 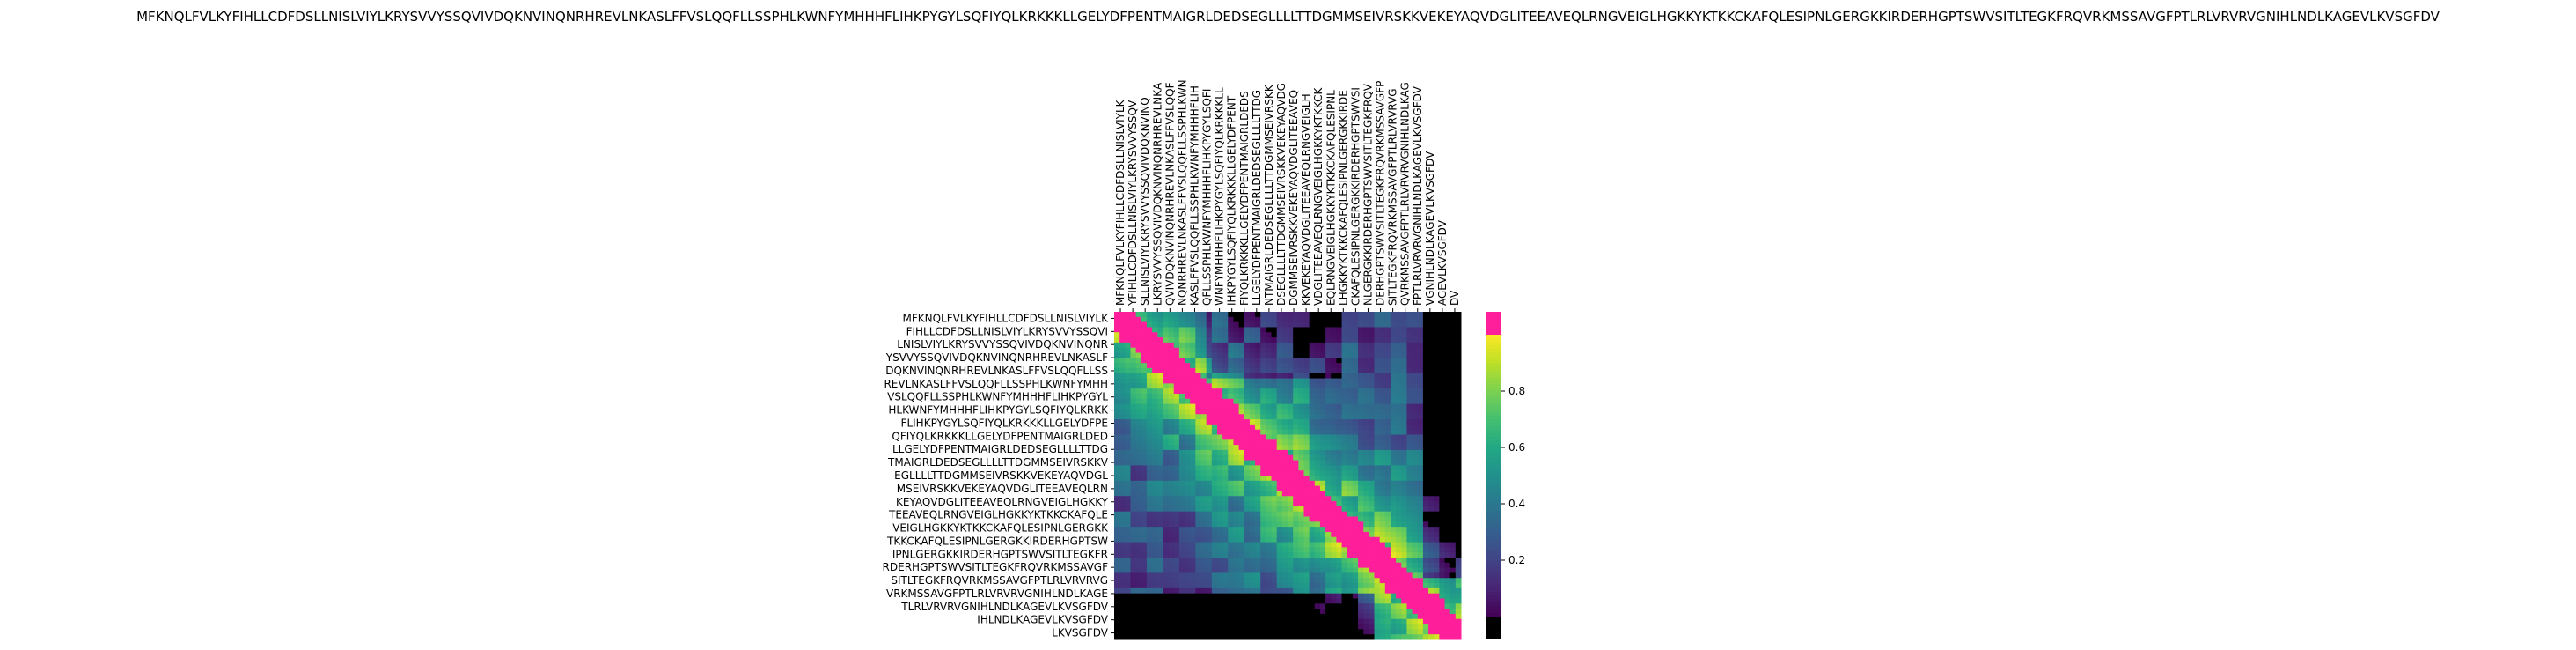 I want to click on colorbar-tick-label: 0.8, so click(x=1516, y=391).